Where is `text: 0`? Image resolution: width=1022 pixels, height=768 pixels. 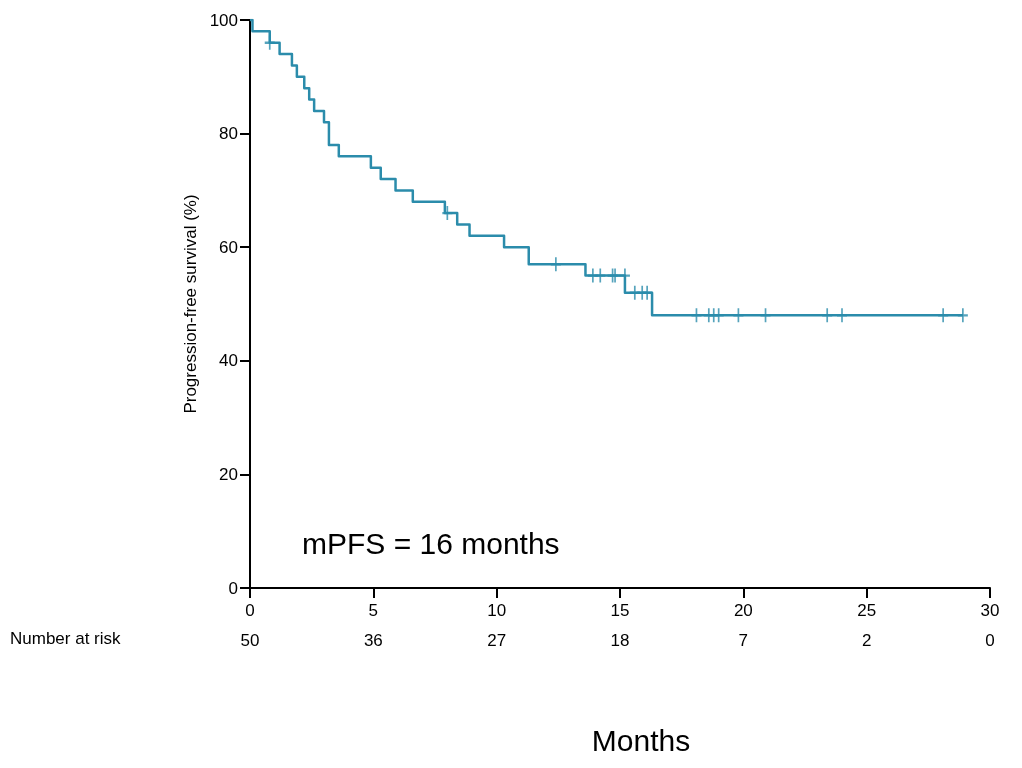 text: 0 is located at coordinates (990, 640).